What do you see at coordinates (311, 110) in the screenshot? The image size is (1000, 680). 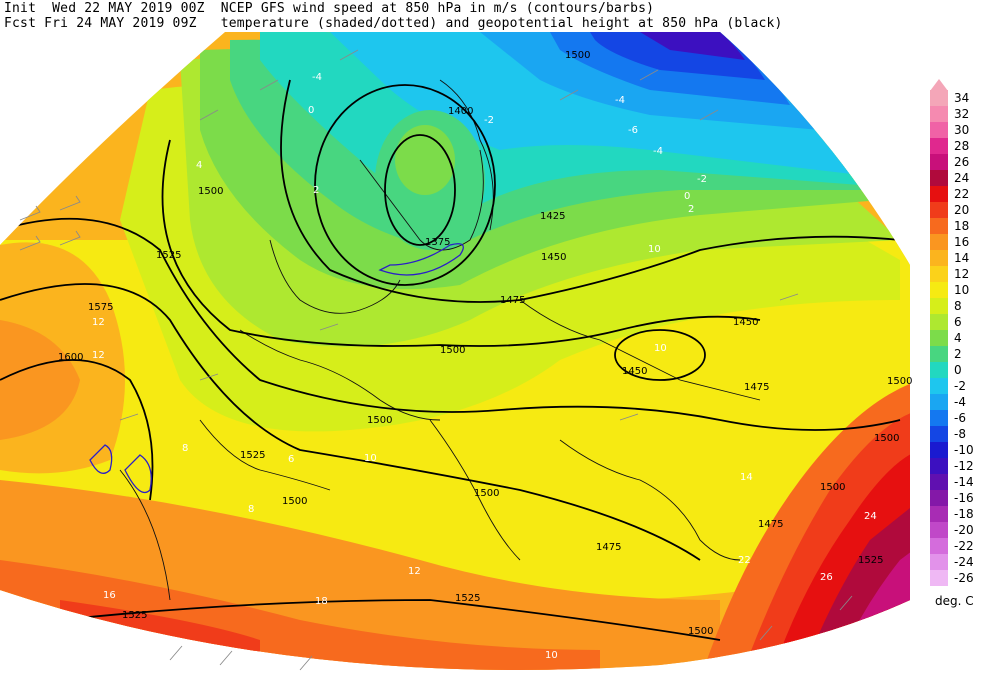 I see `temperature-label: 0` at bounding box center [311, 110].